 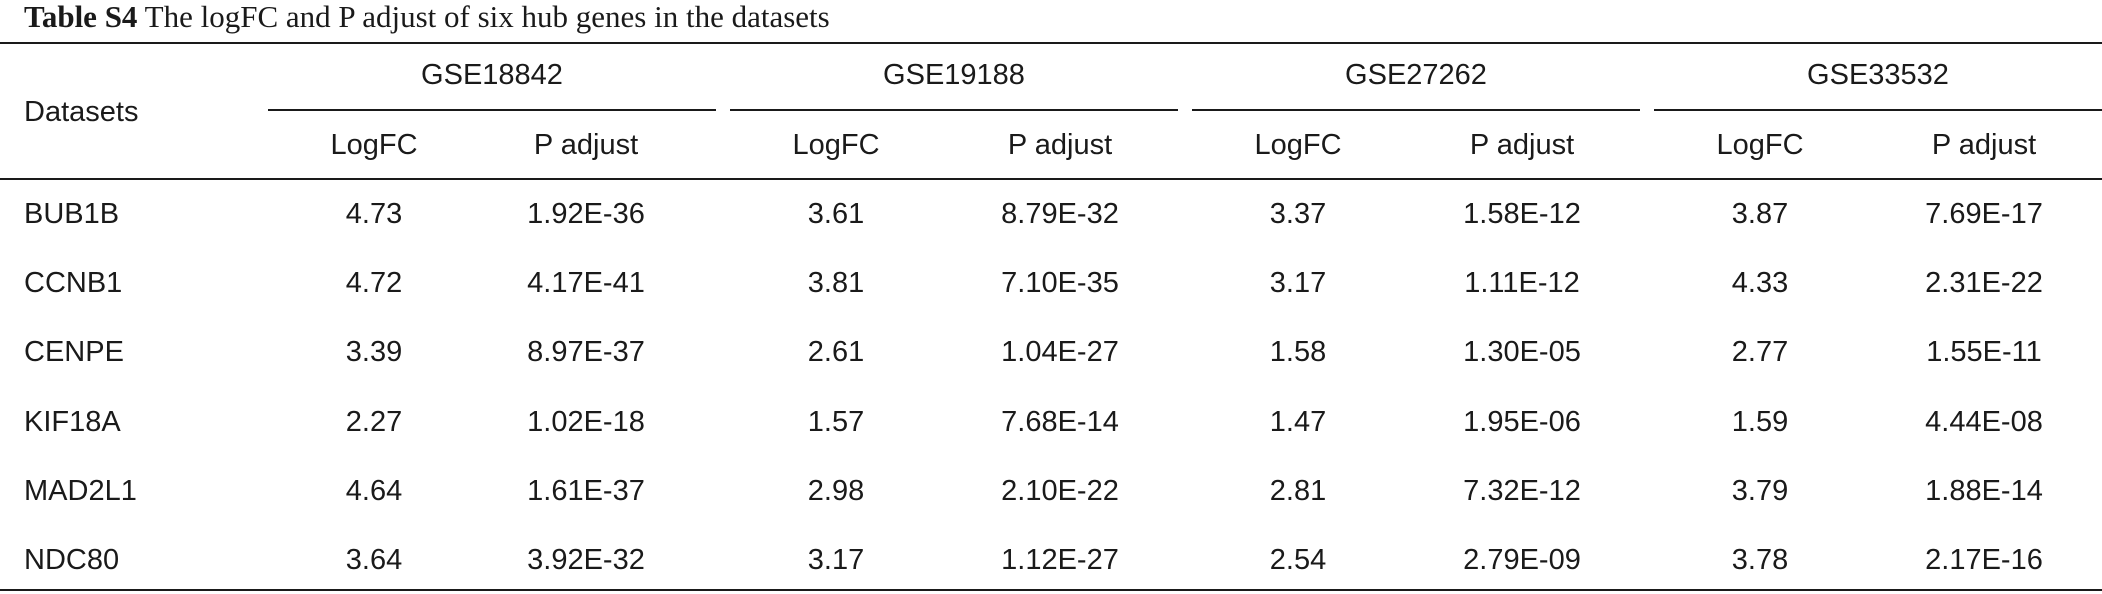 I want to click on table-cell: 1.11E-12, so click(x=1522, y=283).